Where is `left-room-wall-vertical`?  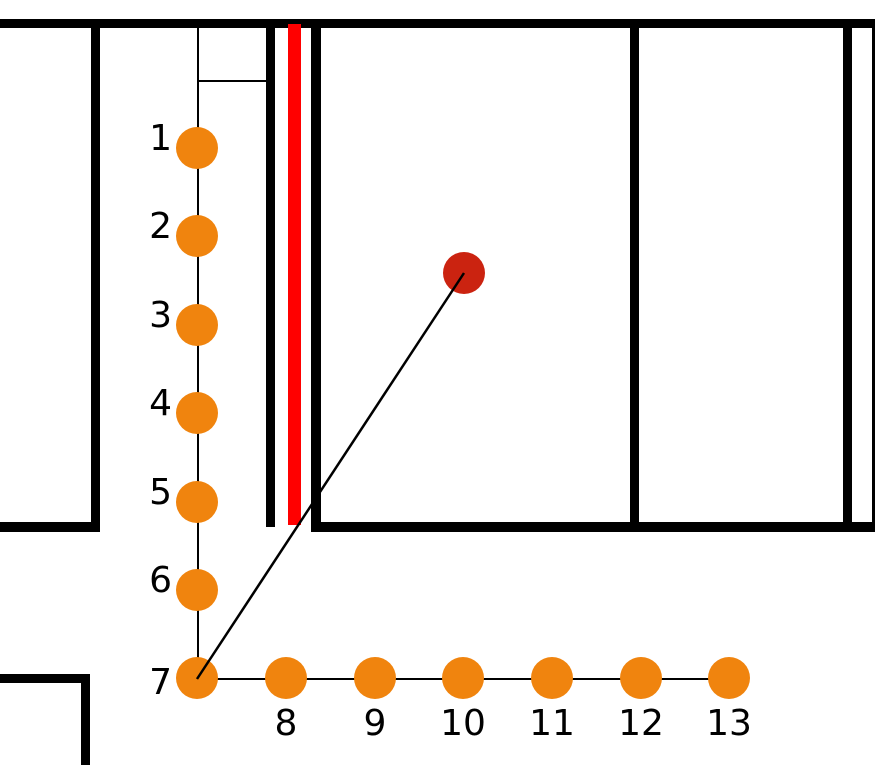
left-room-wall-vertical is located at coordinates (95, 280).